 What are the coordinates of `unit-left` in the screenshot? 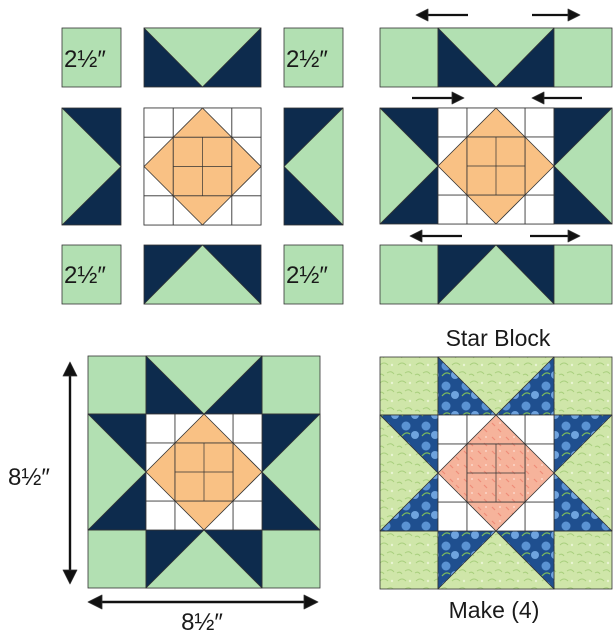 It's located at (91, 166).